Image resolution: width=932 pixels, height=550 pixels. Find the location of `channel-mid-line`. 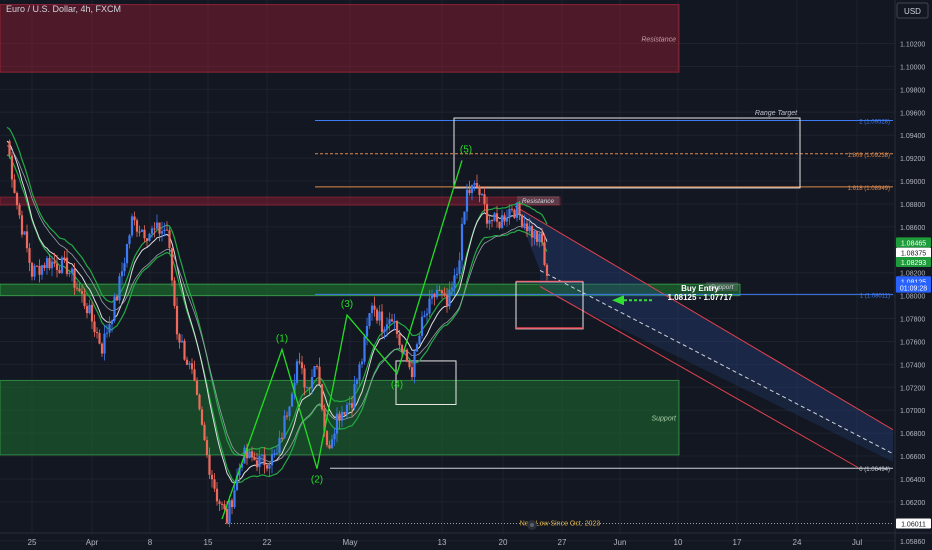

channel-mid-line is located at coordinates (716, 362).